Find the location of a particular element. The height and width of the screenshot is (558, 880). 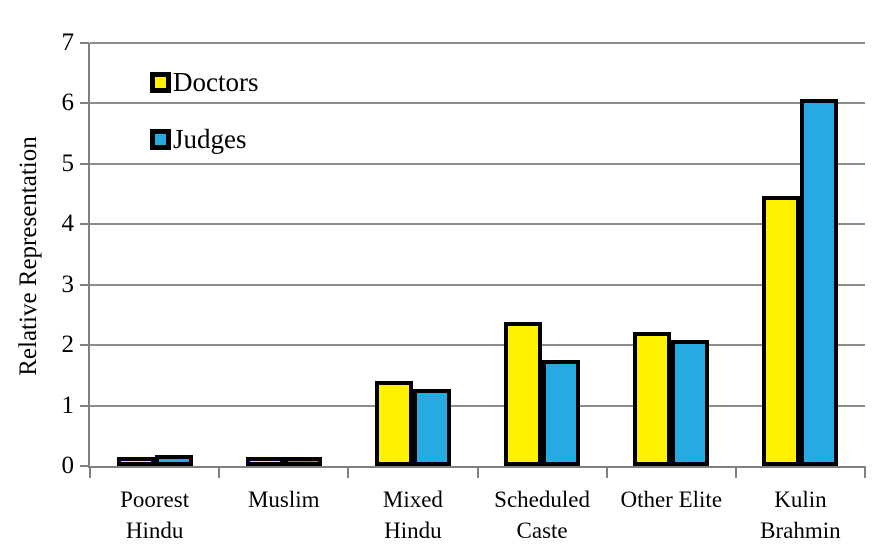

legend-label-judges: Judges is located at coordinates (210, 139).